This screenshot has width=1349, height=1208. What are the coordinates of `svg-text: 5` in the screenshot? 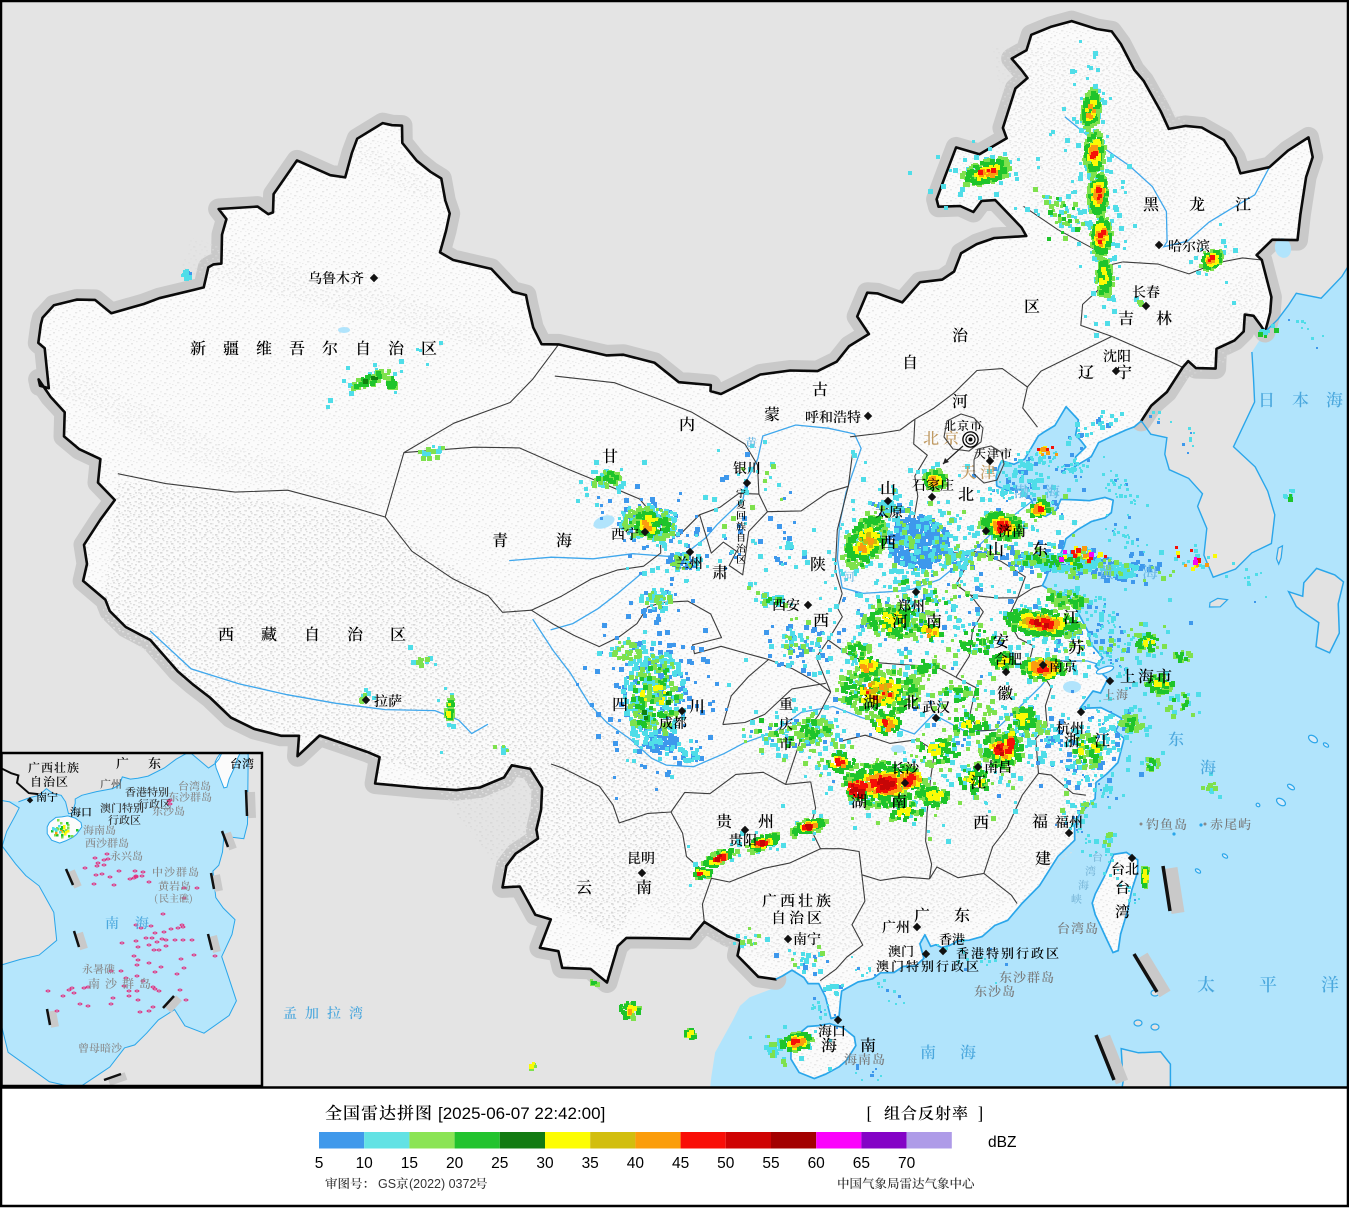 It's located at (319, 1163).